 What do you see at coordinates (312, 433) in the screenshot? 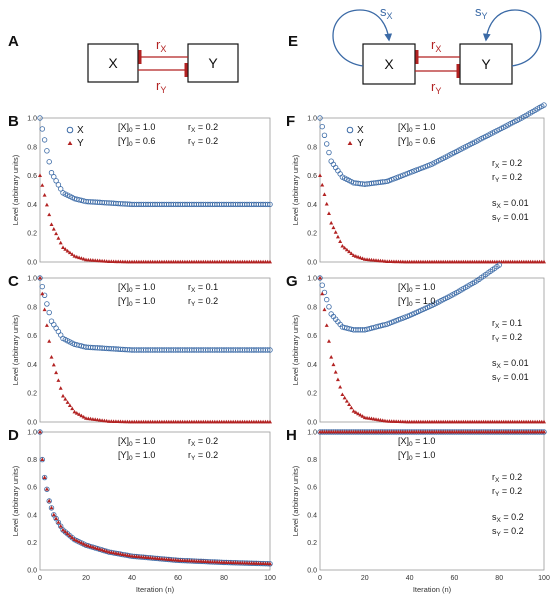
I see `y-tick-label: 1.0` at bounding box center [312, 433].